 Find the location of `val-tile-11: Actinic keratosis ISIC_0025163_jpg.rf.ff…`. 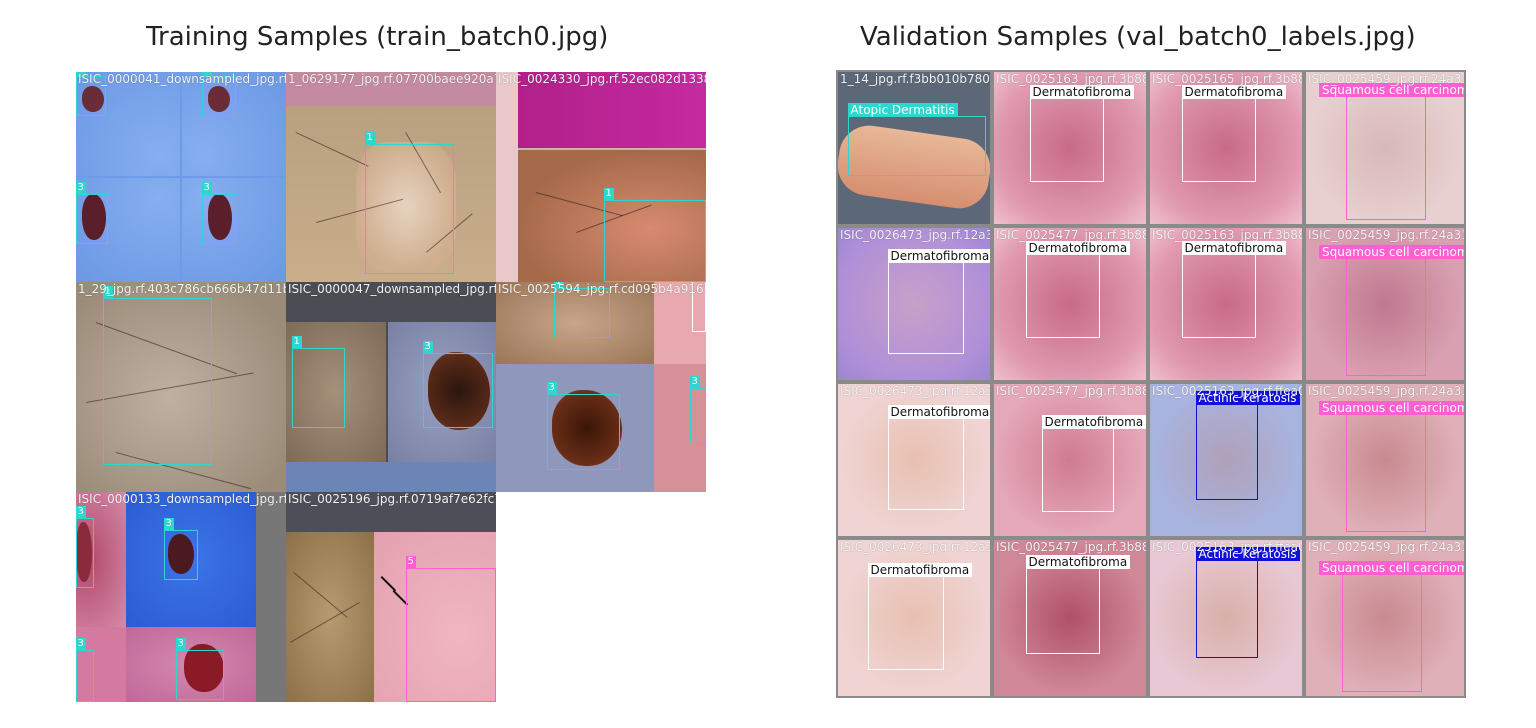

val-tile-11: Actinic keratosis ISIC_0025163_jpg.rf.ff… is located at coordinates (1226, 460).